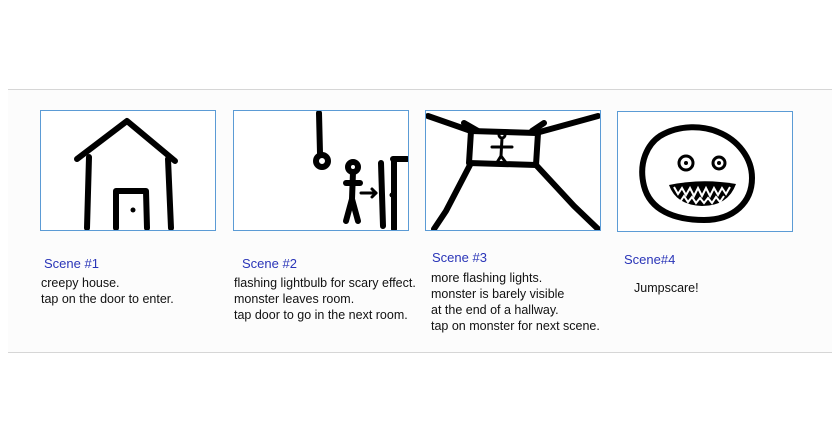 Image resolution: width=840 pixels, height=422 pixels. Describe the element at coordinates (107, 291) in the screenshot. I see `scene-1-description: creepy house. tap on the door to enter.` at that location.